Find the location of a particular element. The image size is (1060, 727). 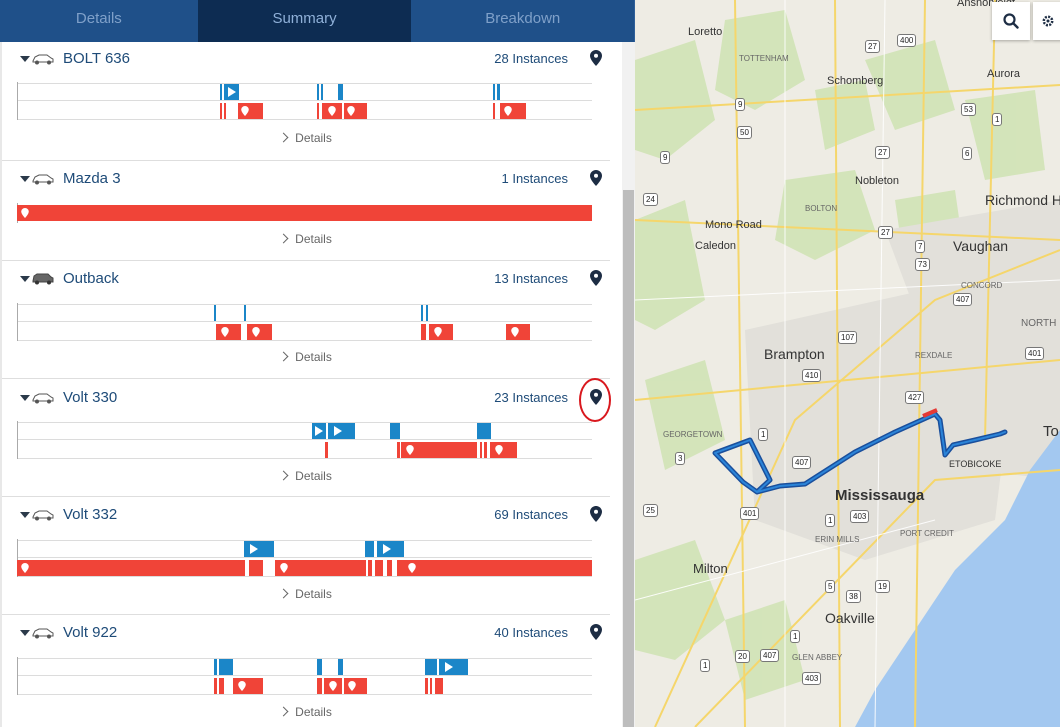

map-label: ETOBICOKE is located at coordinates (975, 464).